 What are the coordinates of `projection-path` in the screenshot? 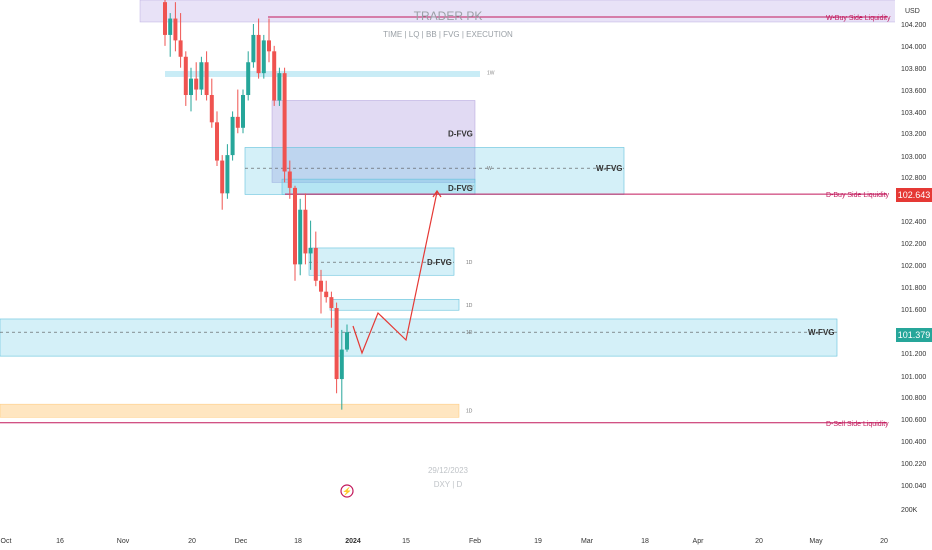 It's located at (395, 273).